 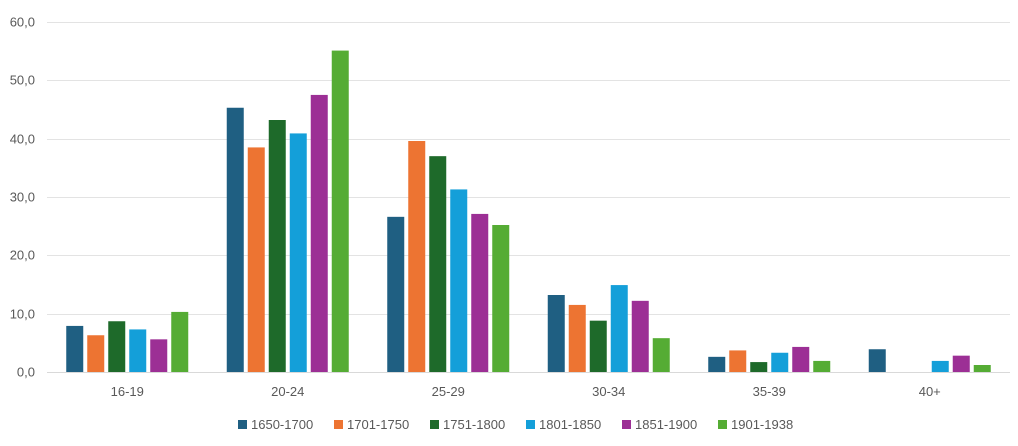 What do you see at coordinates (340, 211) in the screenshot?
I see `bar-20-24-1901-1938` at bounding box center [340, 211].